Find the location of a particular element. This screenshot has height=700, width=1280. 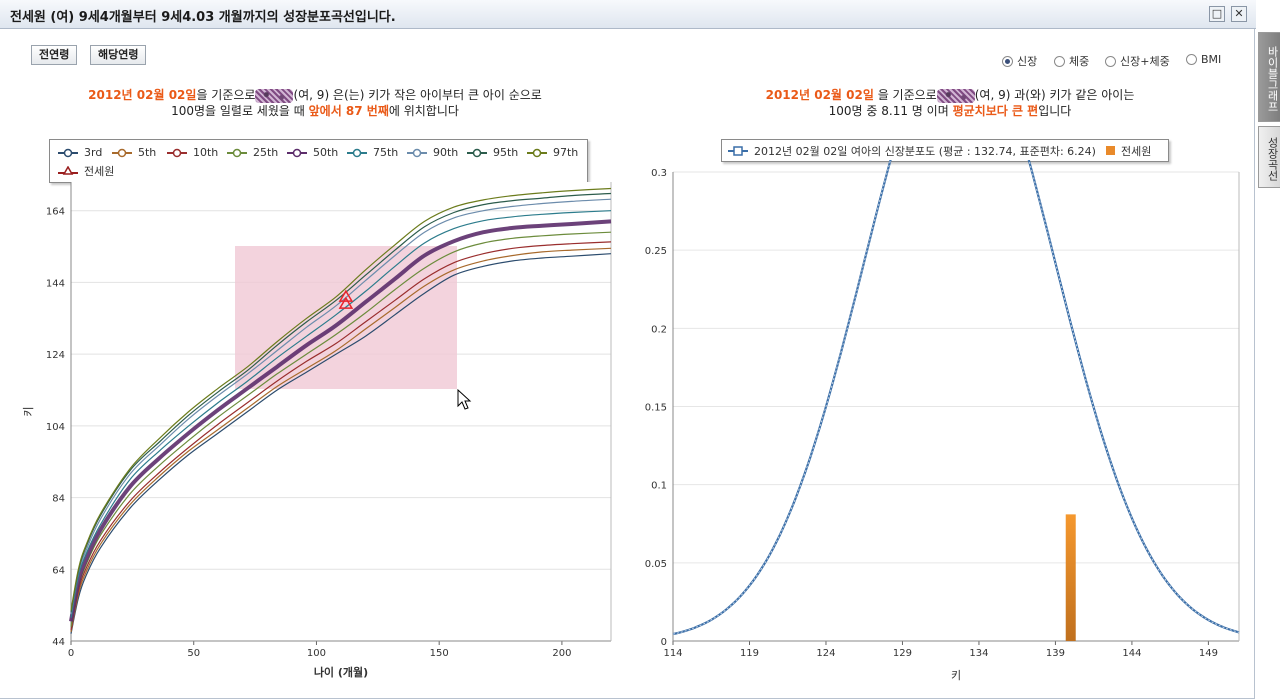

tab-growth-curve: 성장곡선 is located at coordinates (1269, 157).